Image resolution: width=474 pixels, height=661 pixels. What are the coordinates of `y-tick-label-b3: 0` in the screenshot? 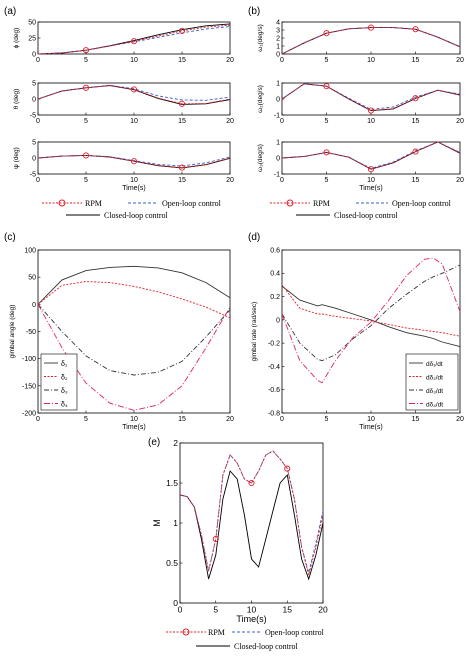 It's located at (278, 158).